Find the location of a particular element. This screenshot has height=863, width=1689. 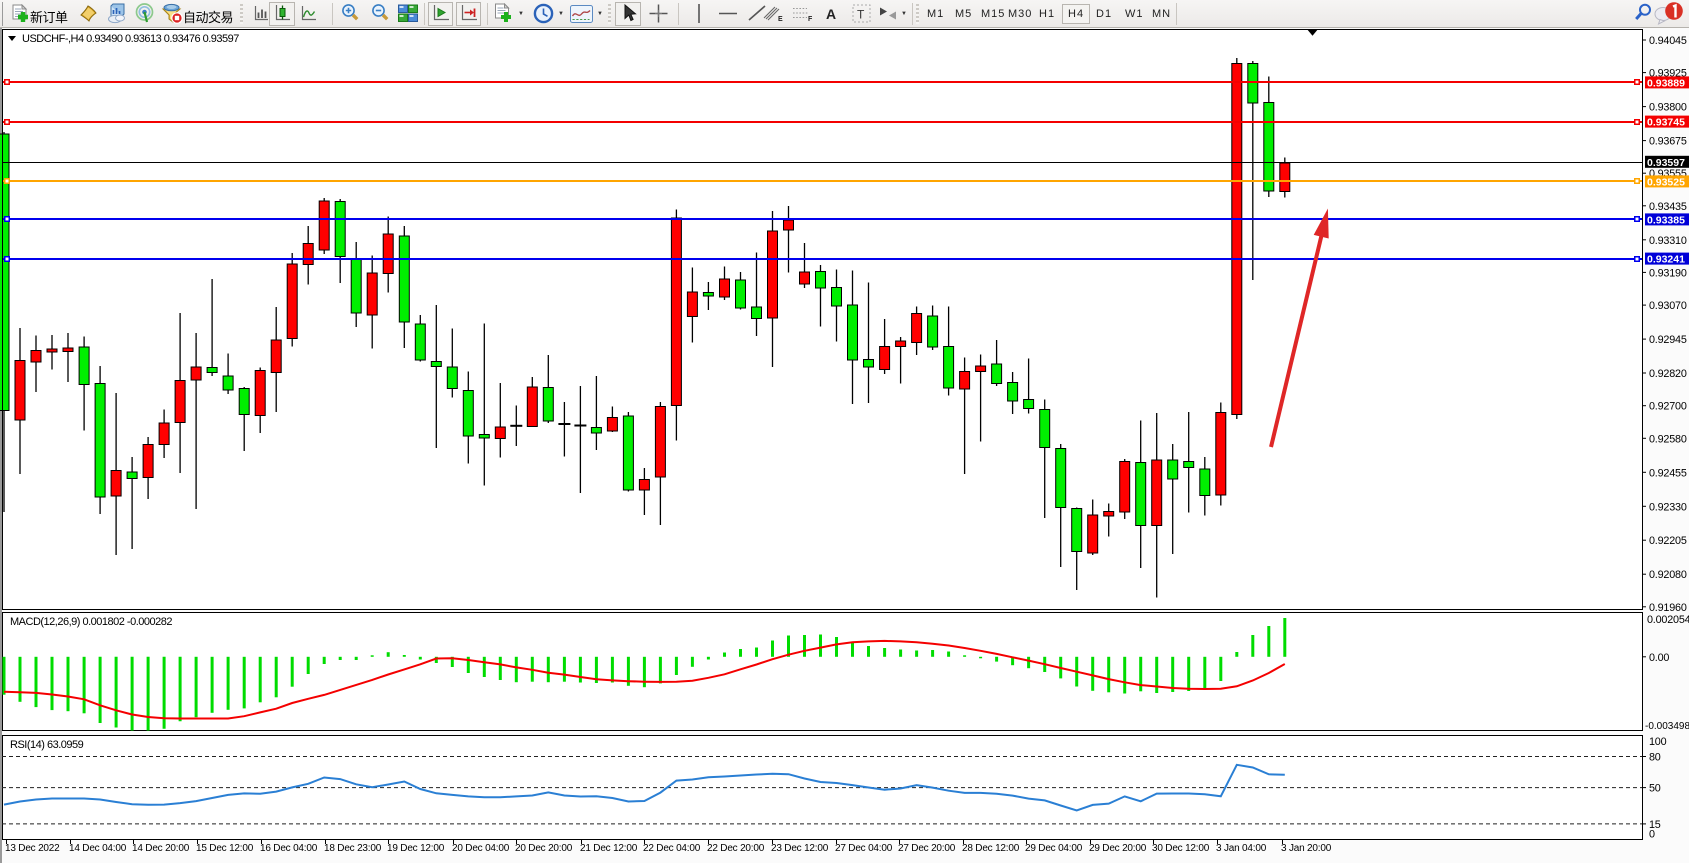

svg-text: 22 Dec 04:00 is located at coordinates (672, 848).